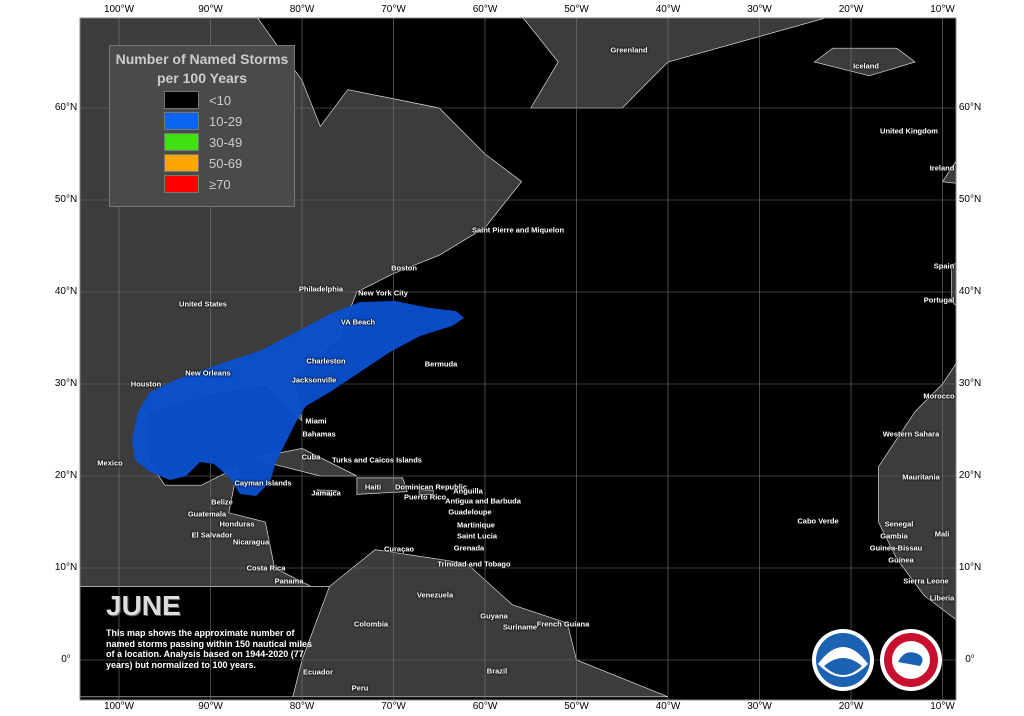  I want to click on place-label: Colombia, so click(371, 624).